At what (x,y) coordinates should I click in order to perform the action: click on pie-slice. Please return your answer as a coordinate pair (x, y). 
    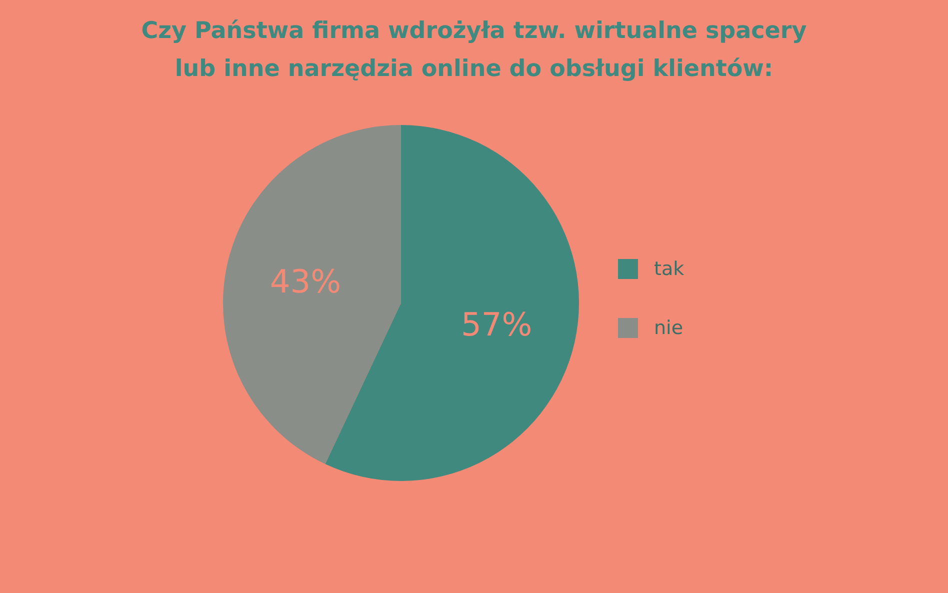
    Looking at the image, I should click on (312, 294).